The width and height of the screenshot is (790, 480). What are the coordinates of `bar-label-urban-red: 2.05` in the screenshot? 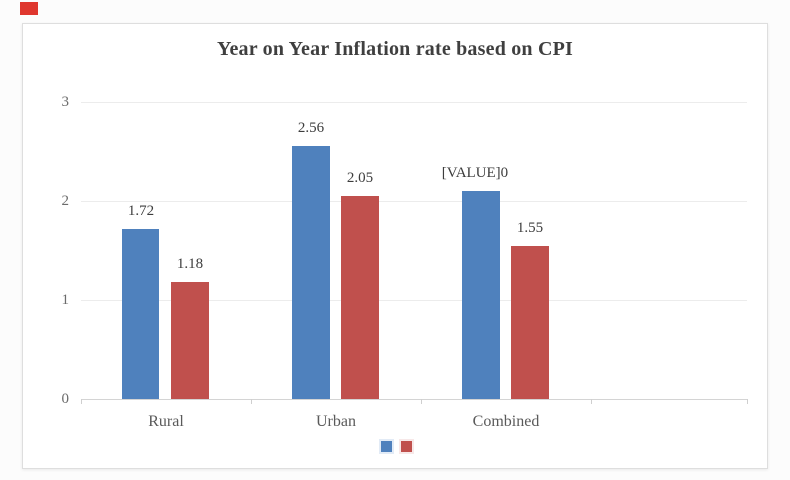 It's located at (360, 178).